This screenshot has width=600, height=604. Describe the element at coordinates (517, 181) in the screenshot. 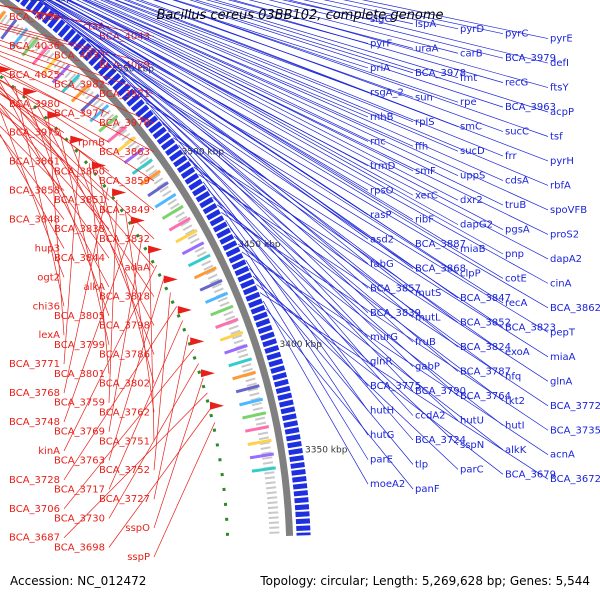

I see `forward-gene-label: cdsA` at that location.